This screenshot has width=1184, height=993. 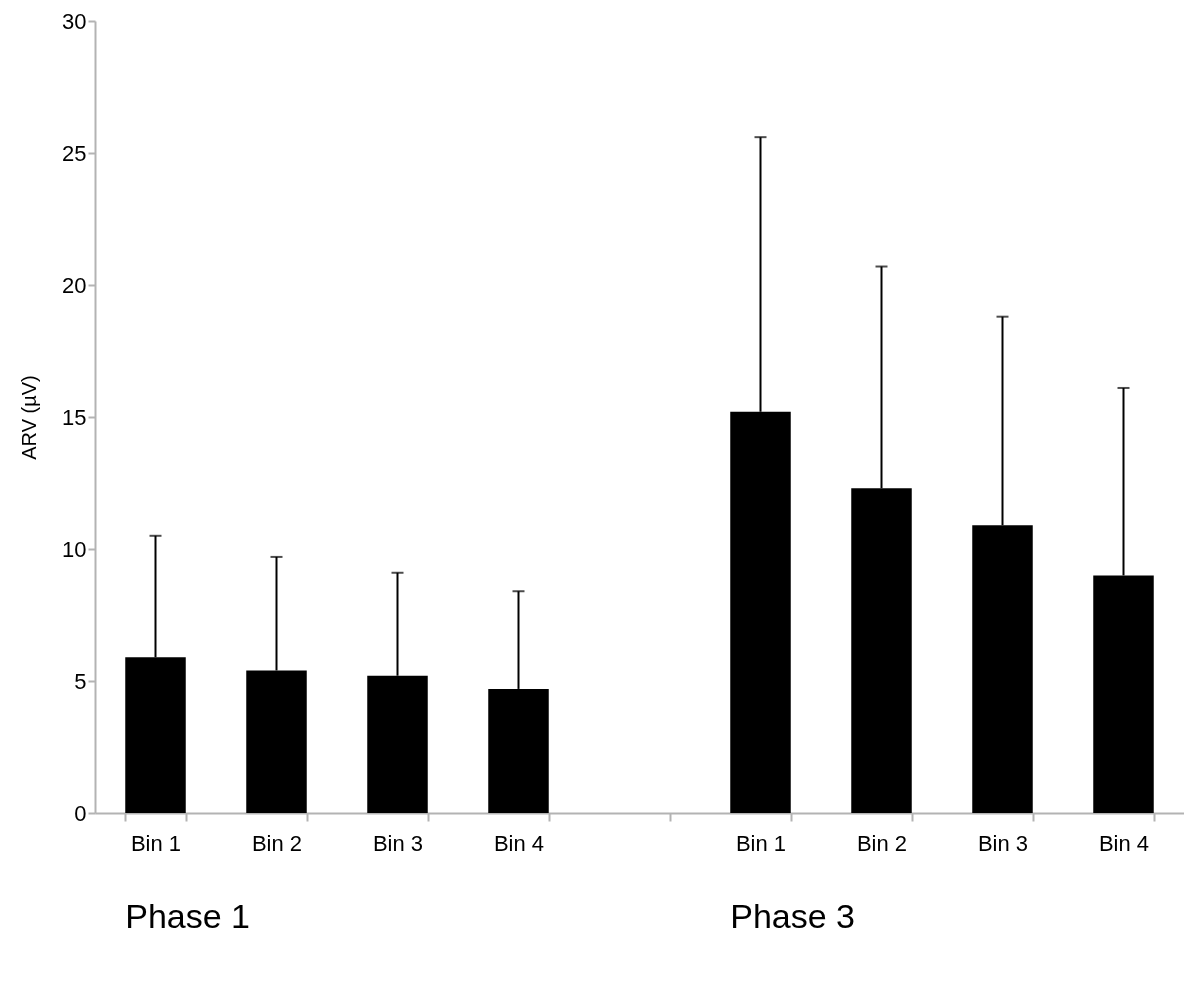 I want to click on text: Phase 1, so click(x=188, y=916).